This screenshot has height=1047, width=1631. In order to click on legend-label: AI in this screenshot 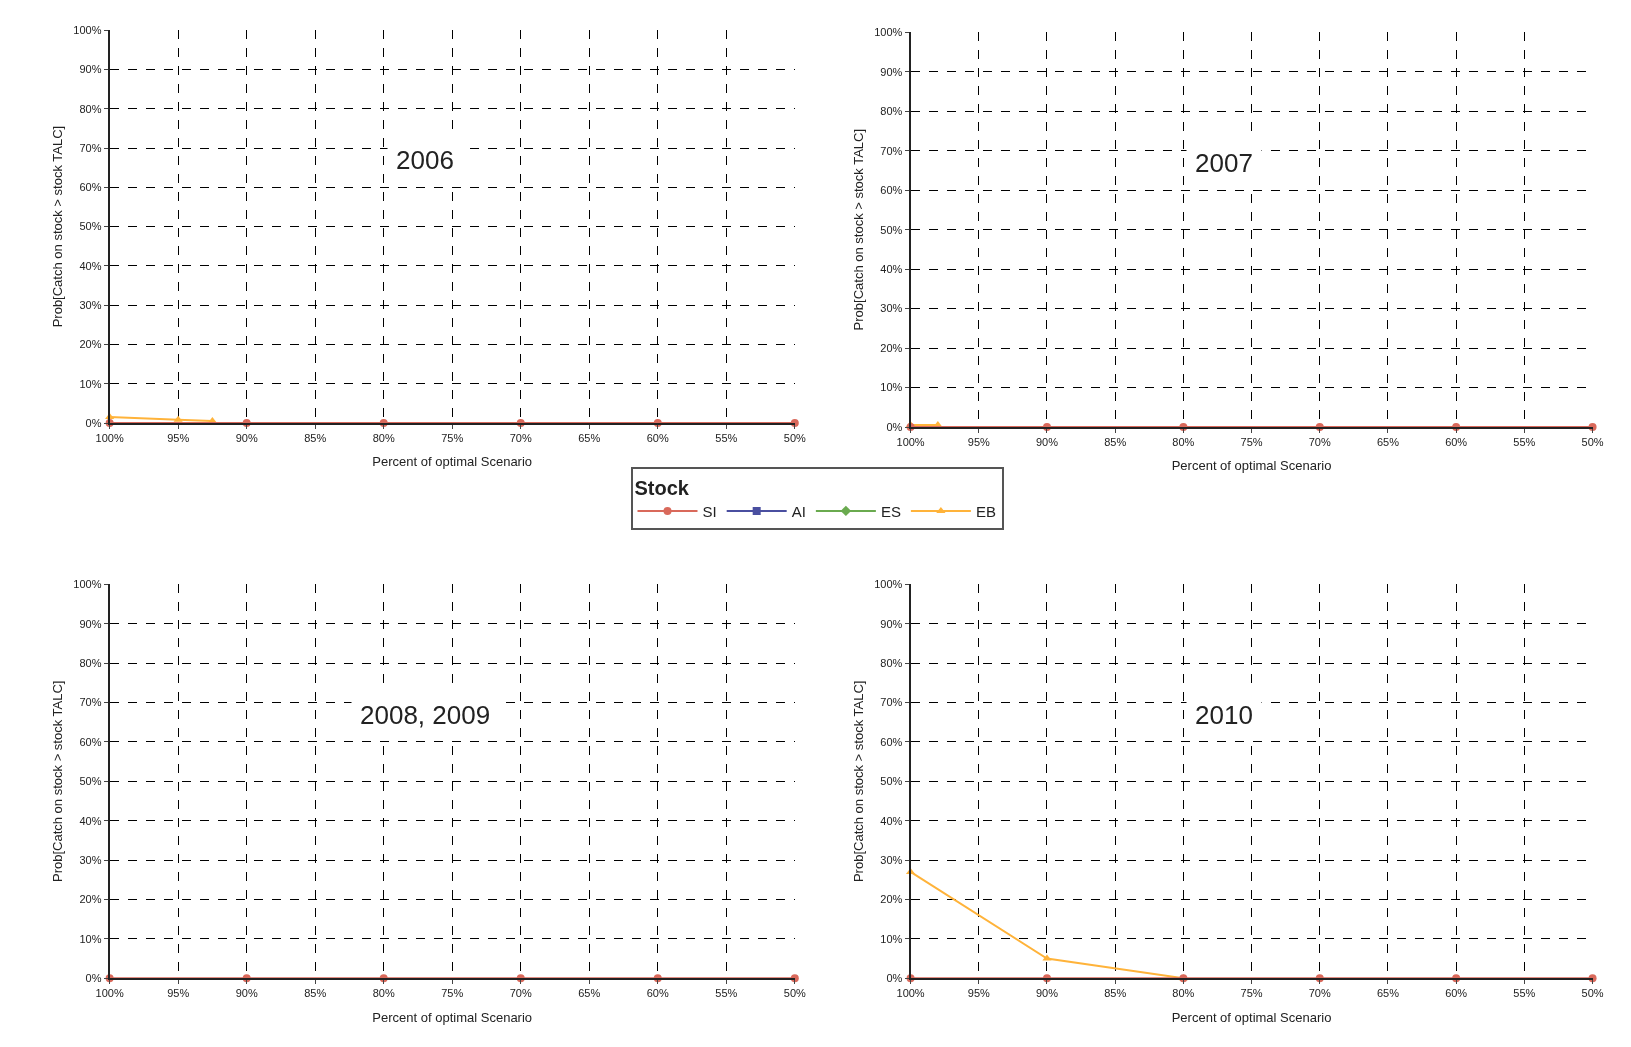, I will do `click(798, 511)`.